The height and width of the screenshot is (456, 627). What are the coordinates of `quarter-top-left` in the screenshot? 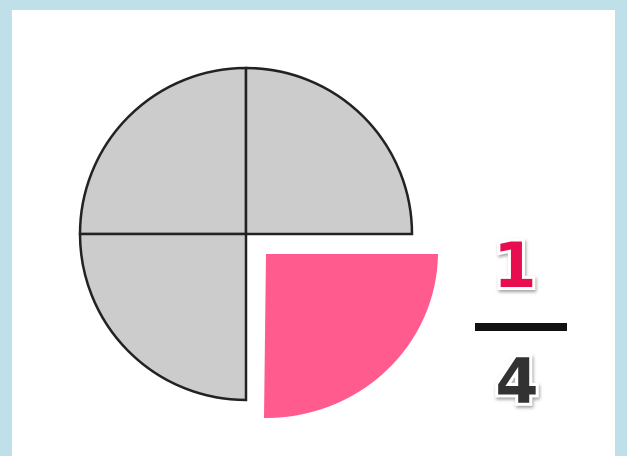 It's located at (163, 151).